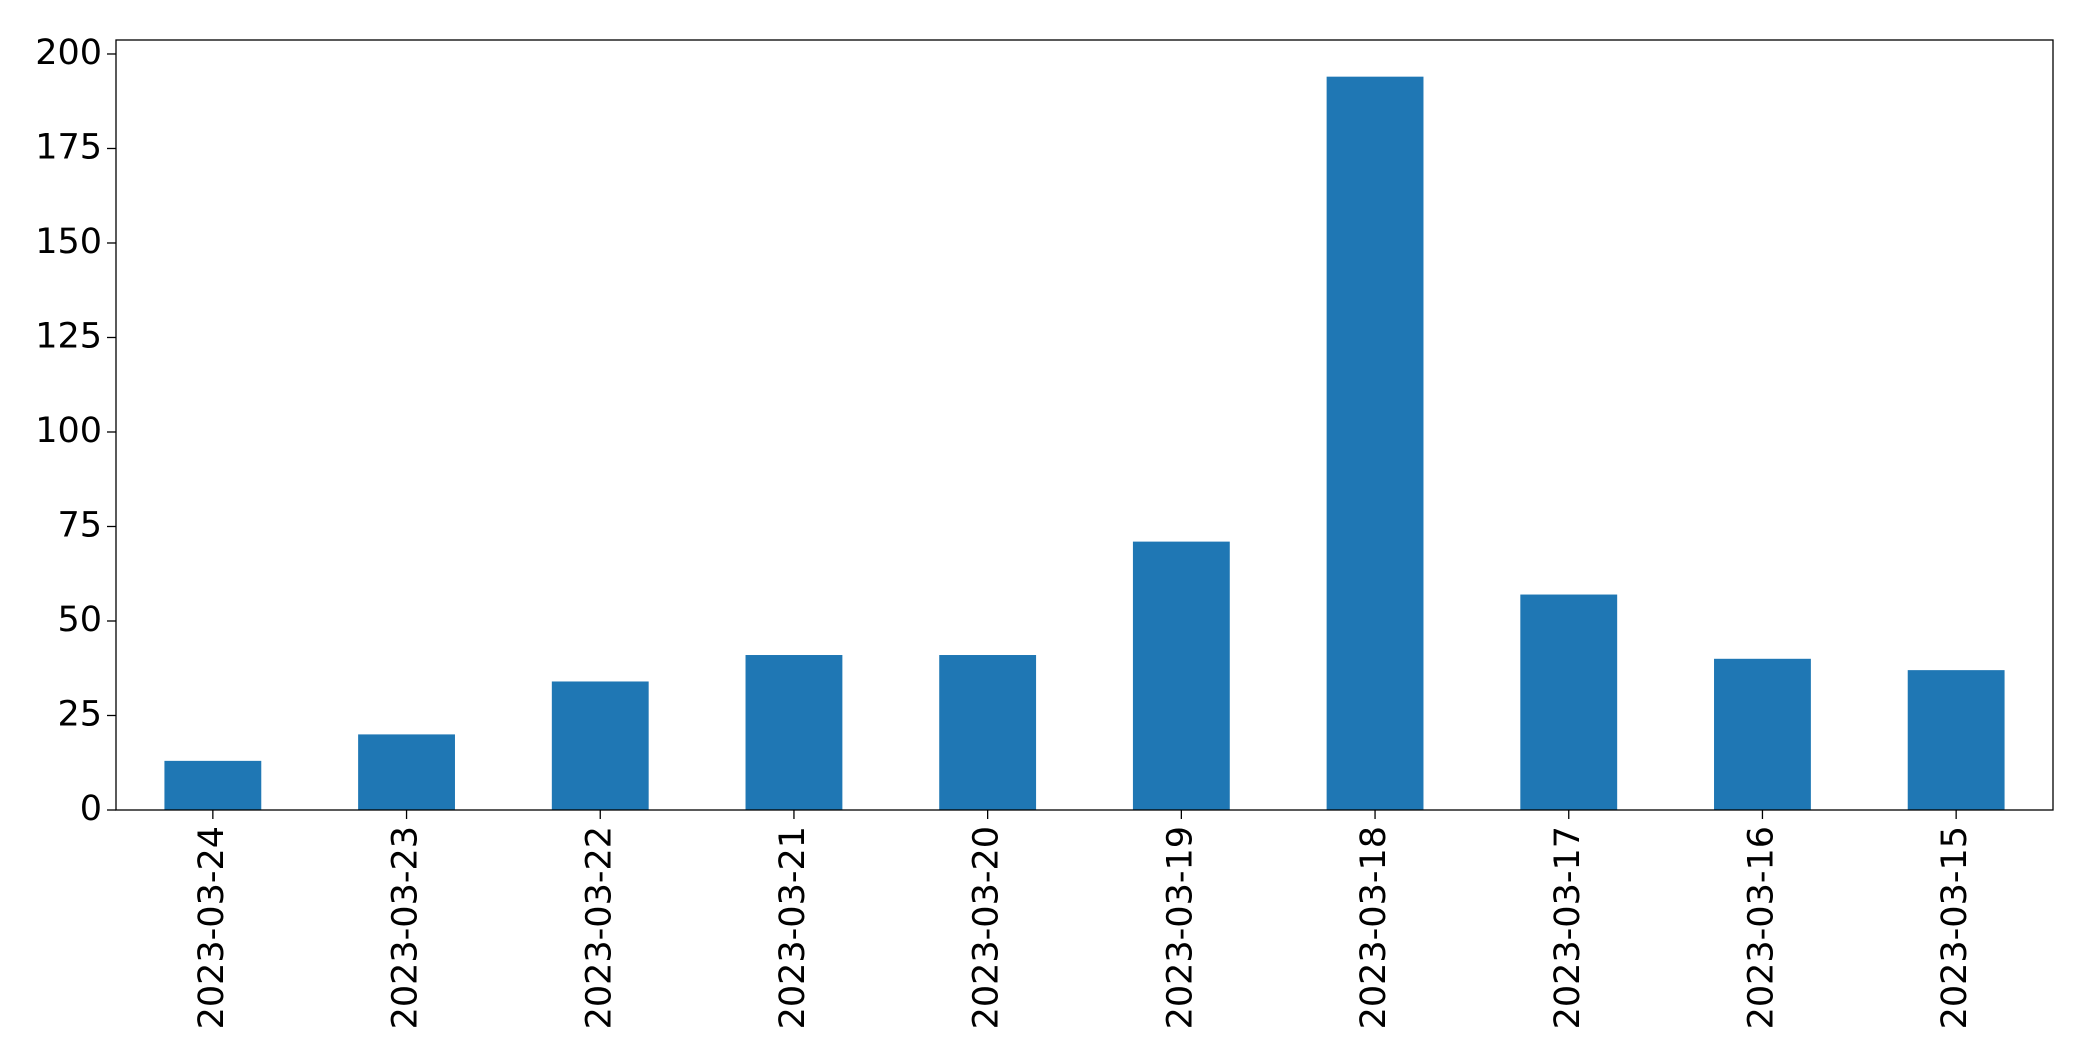  Describe the element at coordinates (68, 53) in the screenshot. I see `y-tick-label: 200` at that location.